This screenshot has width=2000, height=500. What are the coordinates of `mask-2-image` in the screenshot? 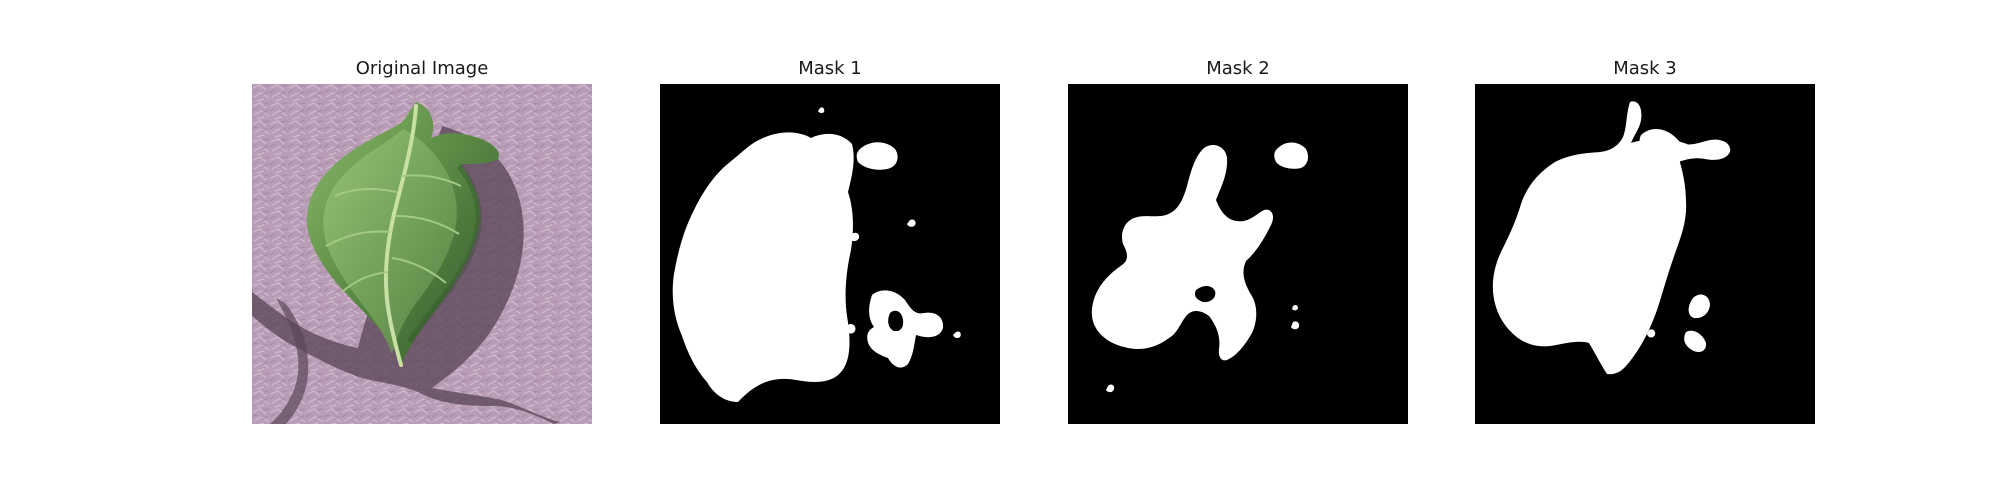 It's located at (1238, 254).